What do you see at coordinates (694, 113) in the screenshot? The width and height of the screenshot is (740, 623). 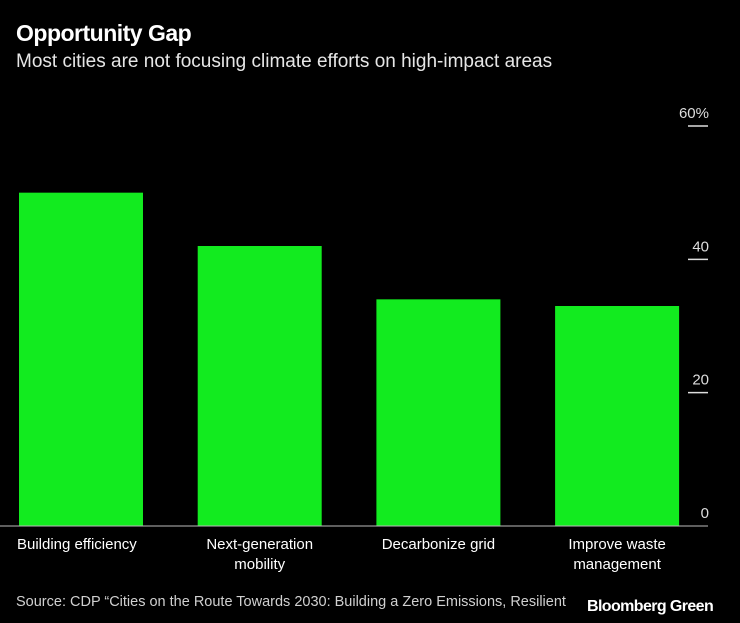 I see `y-tick-label: 60%` at bounding box center [694, 113].